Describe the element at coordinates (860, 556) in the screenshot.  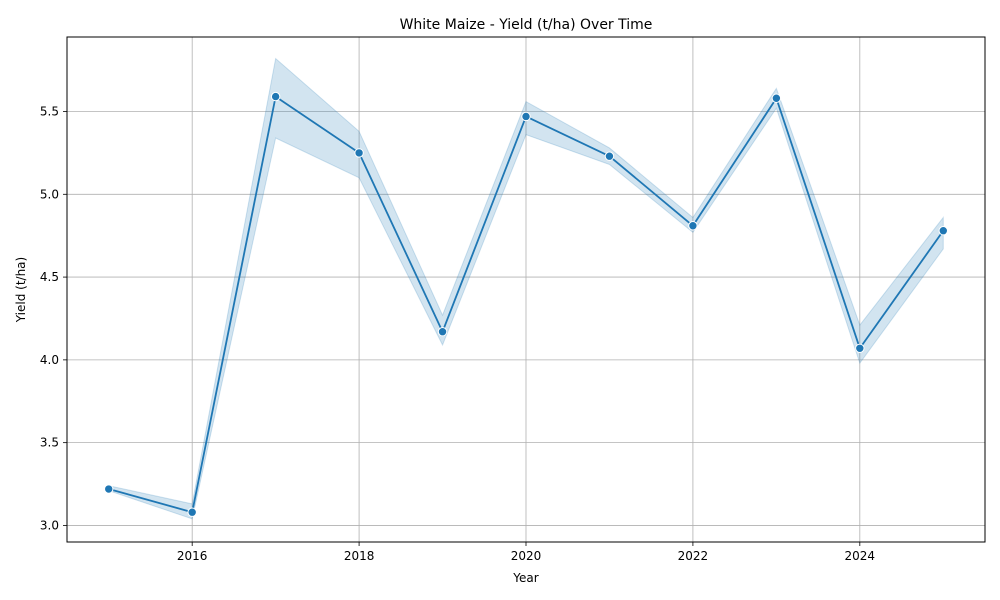
I see `x-tick-label: 2024` at that location.